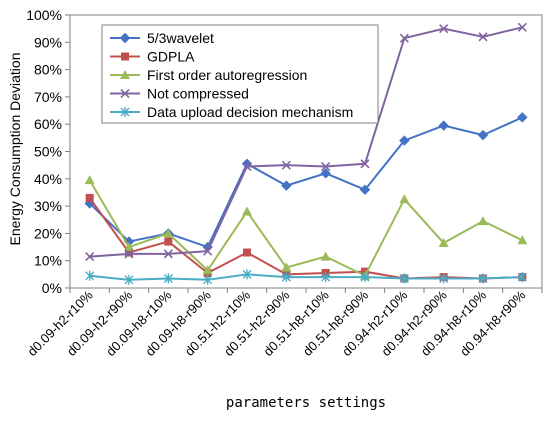  Describe the element at coordinates (48, 97) in the screenshot. I see `y-tick-label: 70%` at that location.